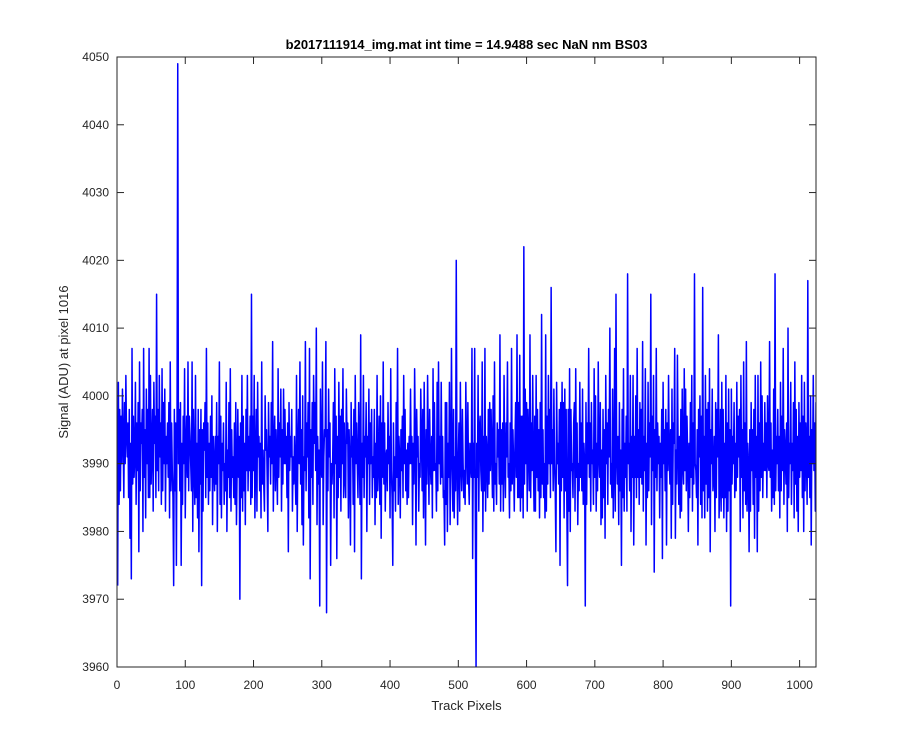  What do you see at coordinates (95, 531) in the screenshot?
I see `y-tick-label: 3980` at bounding box center [95, 531].